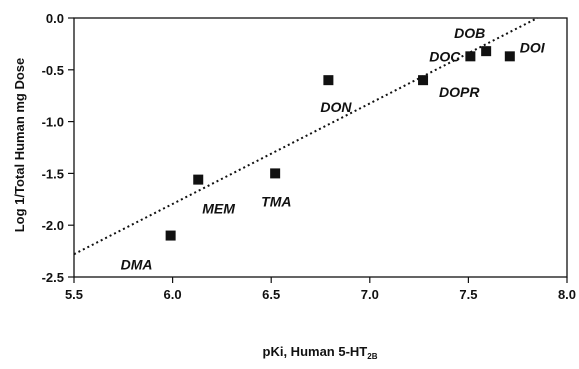 Image resolution: width=579 pixels, height=369 pixels. Describe the element at coordinates (567, 294) in the screenshot. I see `x-tick-label: 8.0` at that location.